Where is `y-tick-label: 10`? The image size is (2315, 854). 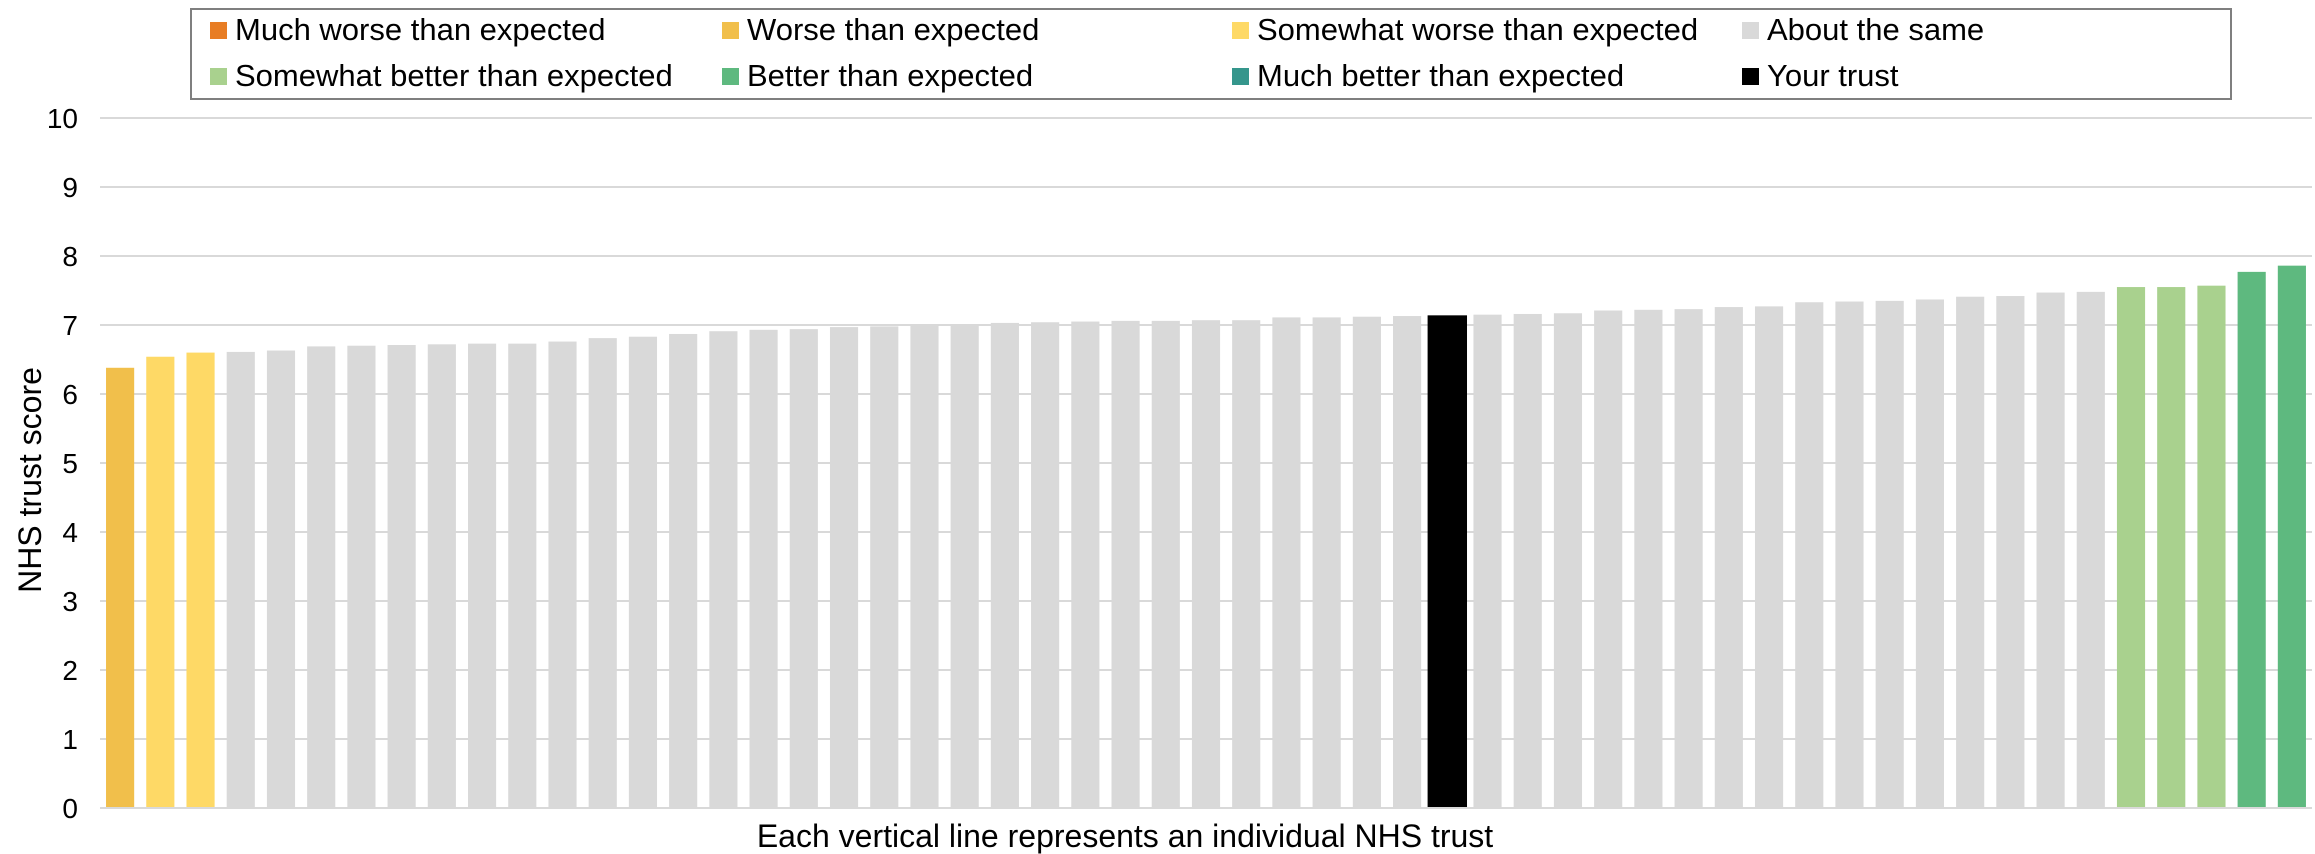
y-tick-label: 10 is located at coordinates (62, 118).